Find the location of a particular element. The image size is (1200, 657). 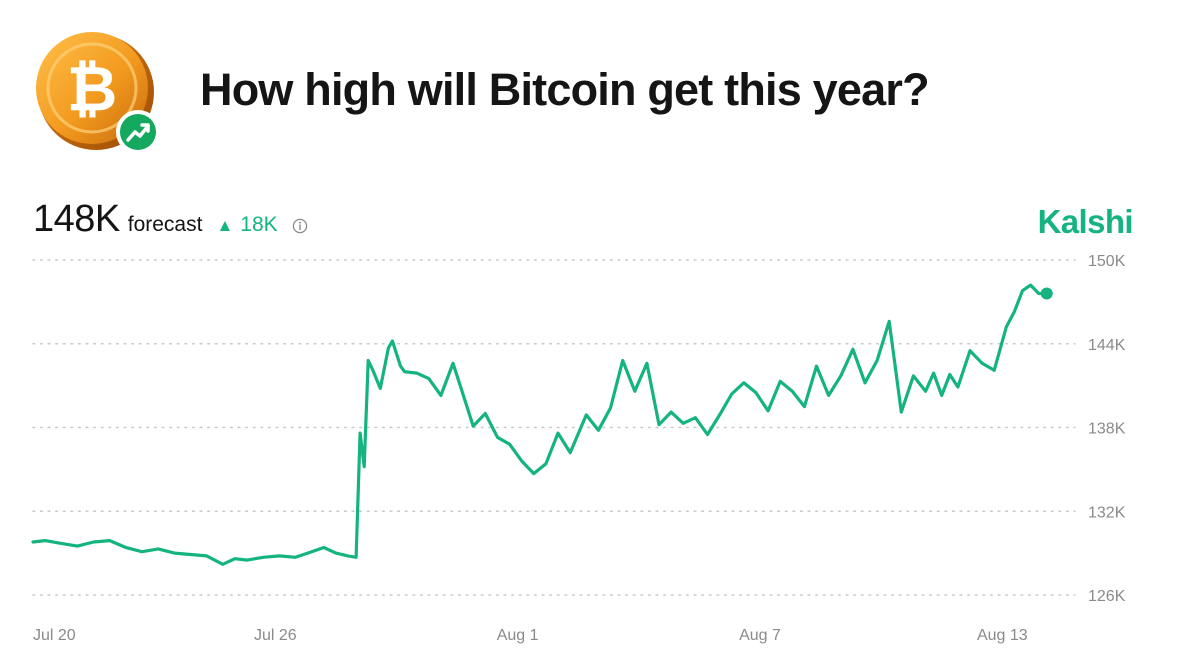

forecast-summary: 148K forecast ▲ 18K is located at coordinates (170, 223).